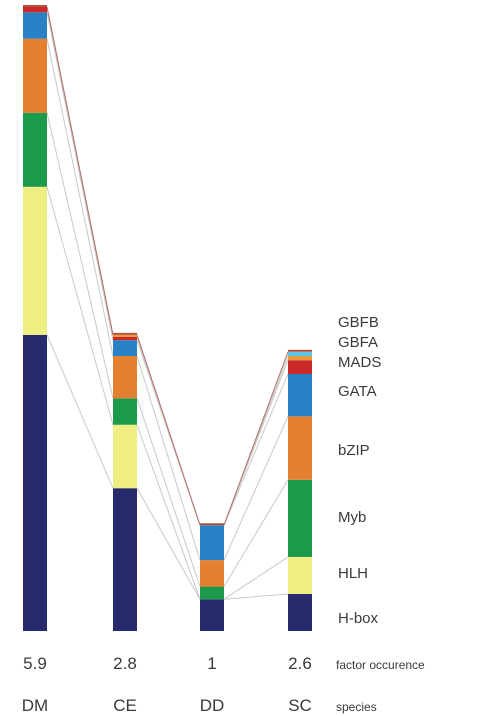  I want to click on connector-myb-dd-sc, so click(256, 533).